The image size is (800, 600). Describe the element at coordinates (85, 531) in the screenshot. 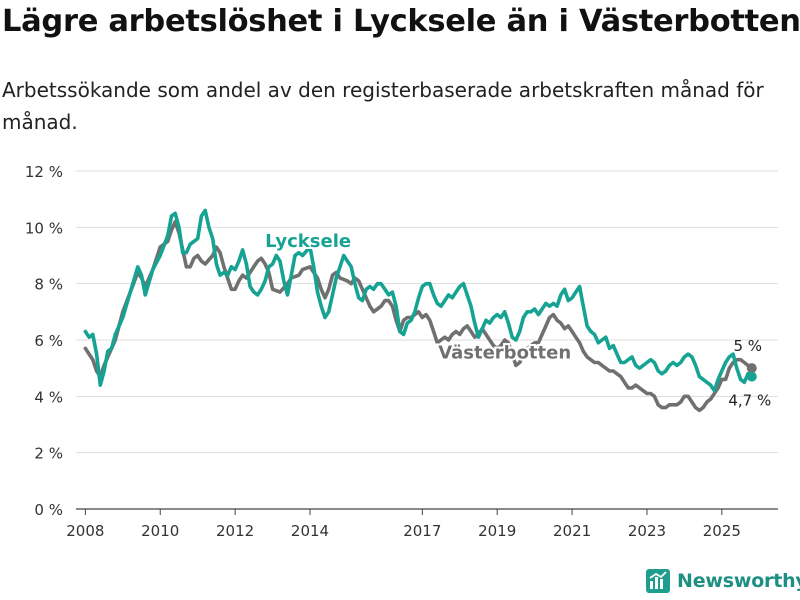

I see `x-tick-label: 2008` at that location.